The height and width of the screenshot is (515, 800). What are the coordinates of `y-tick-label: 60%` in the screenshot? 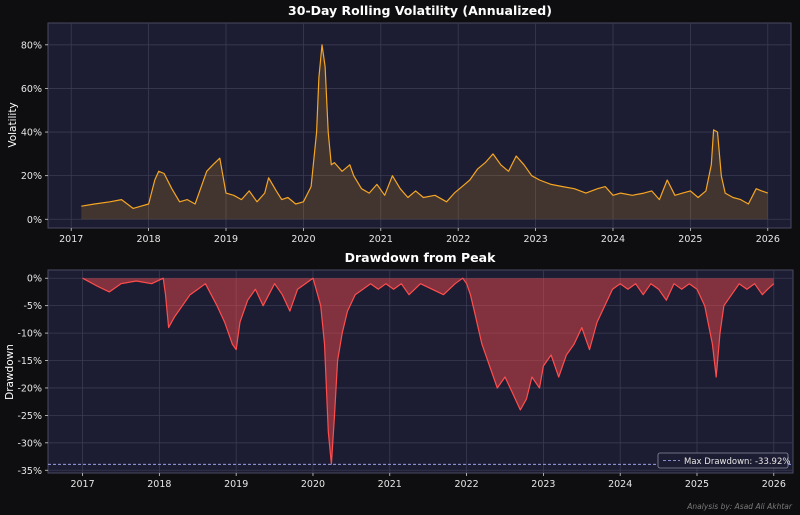 It's located at (31, 89).